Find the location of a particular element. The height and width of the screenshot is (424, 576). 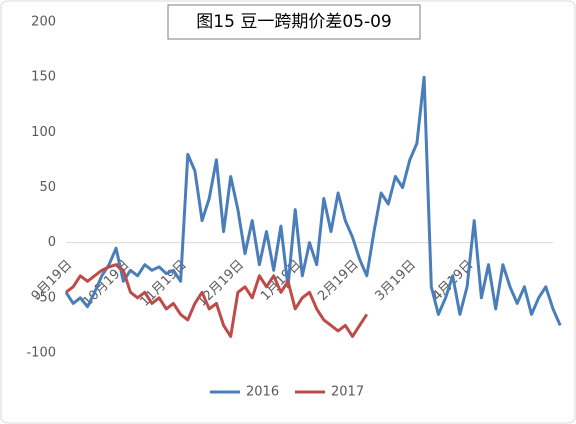

y-tick-label: -100 is located at coordinates (41, 353).